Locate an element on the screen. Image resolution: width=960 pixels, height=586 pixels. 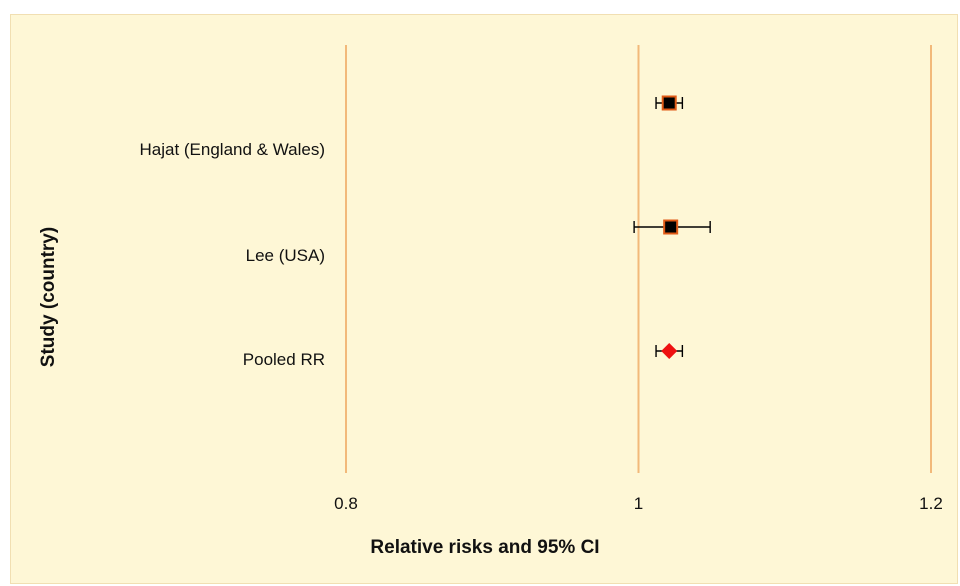
x-axis-title: Relative risks and 95% CI is located at coordinates (484, 547).